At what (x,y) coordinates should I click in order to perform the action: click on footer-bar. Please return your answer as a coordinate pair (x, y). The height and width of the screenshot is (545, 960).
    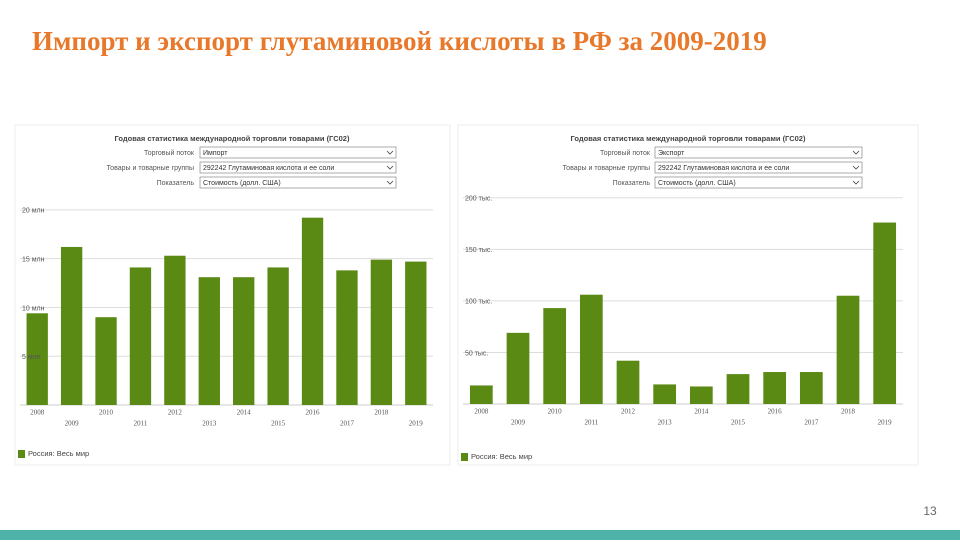
    Looking at the image, I should click on (480, 535).